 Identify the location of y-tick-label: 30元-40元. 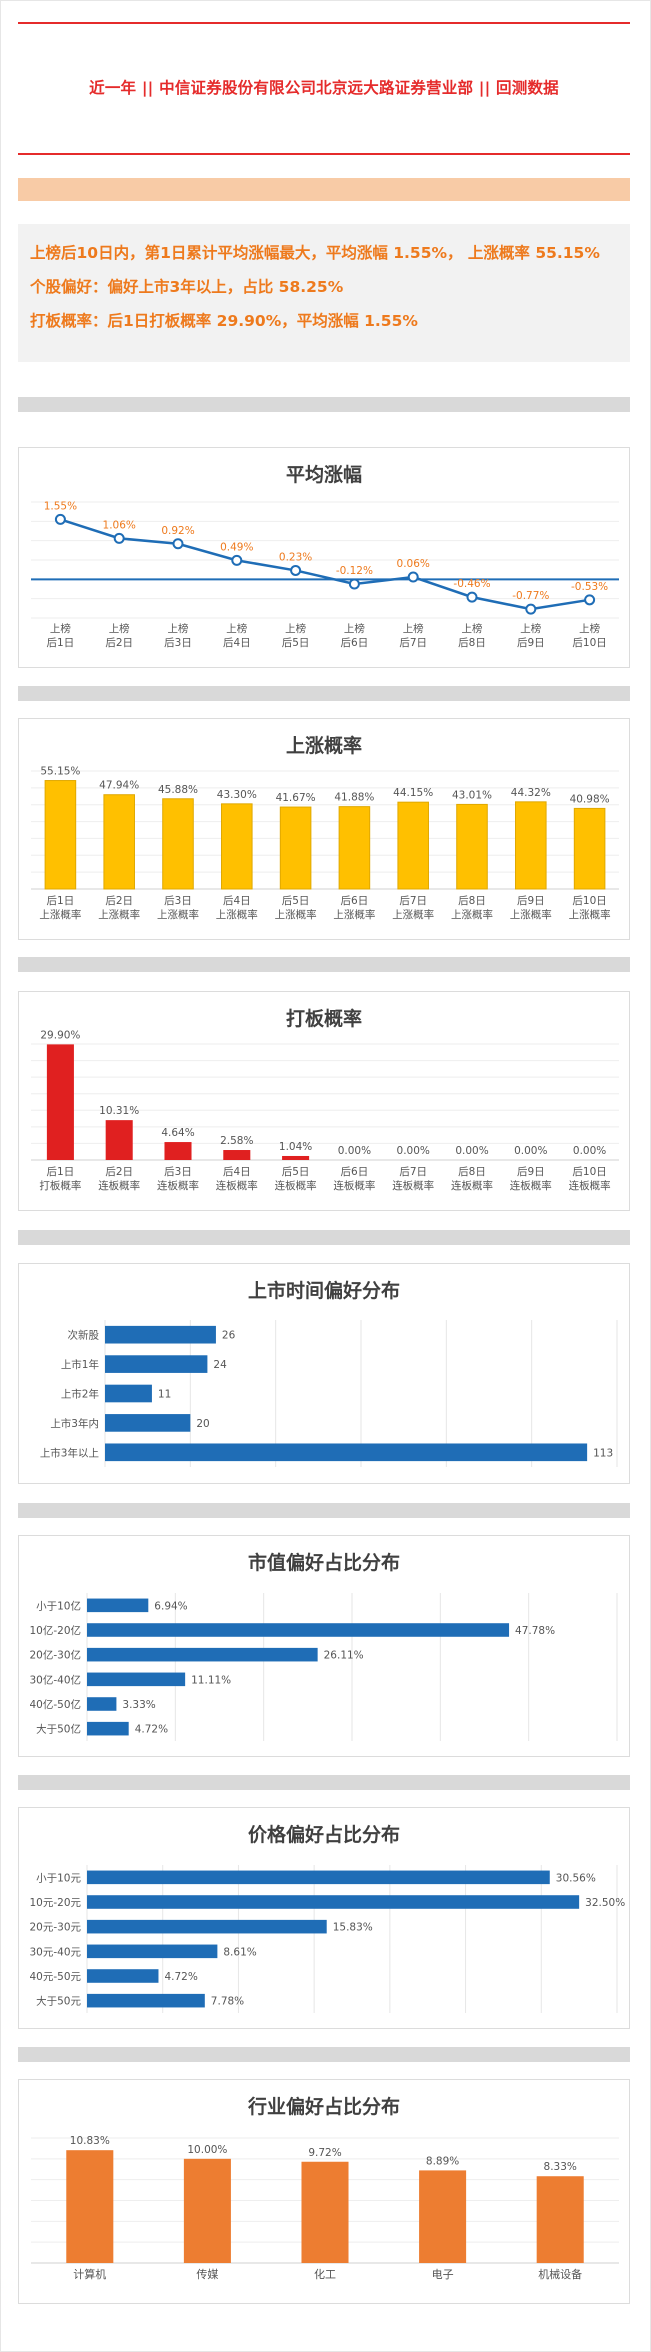
(55, 1952).